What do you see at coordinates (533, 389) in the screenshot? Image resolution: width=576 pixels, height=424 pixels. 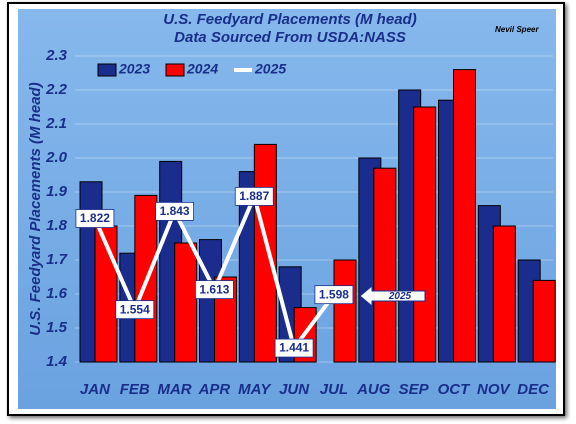 I see `x-tick-label: DEC` at bounding box center [533, 389].